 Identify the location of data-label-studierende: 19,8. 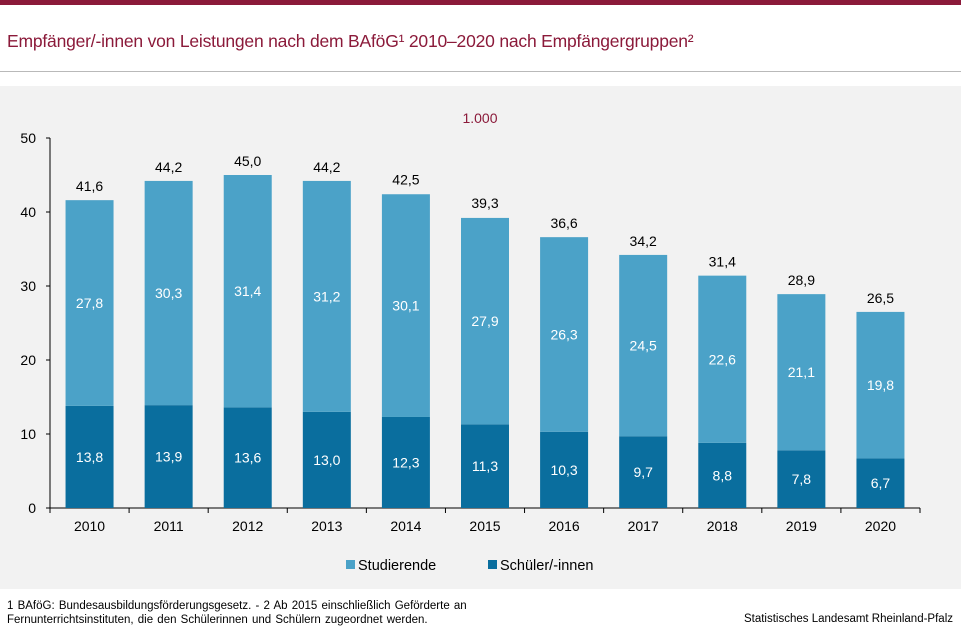
(880, 385).